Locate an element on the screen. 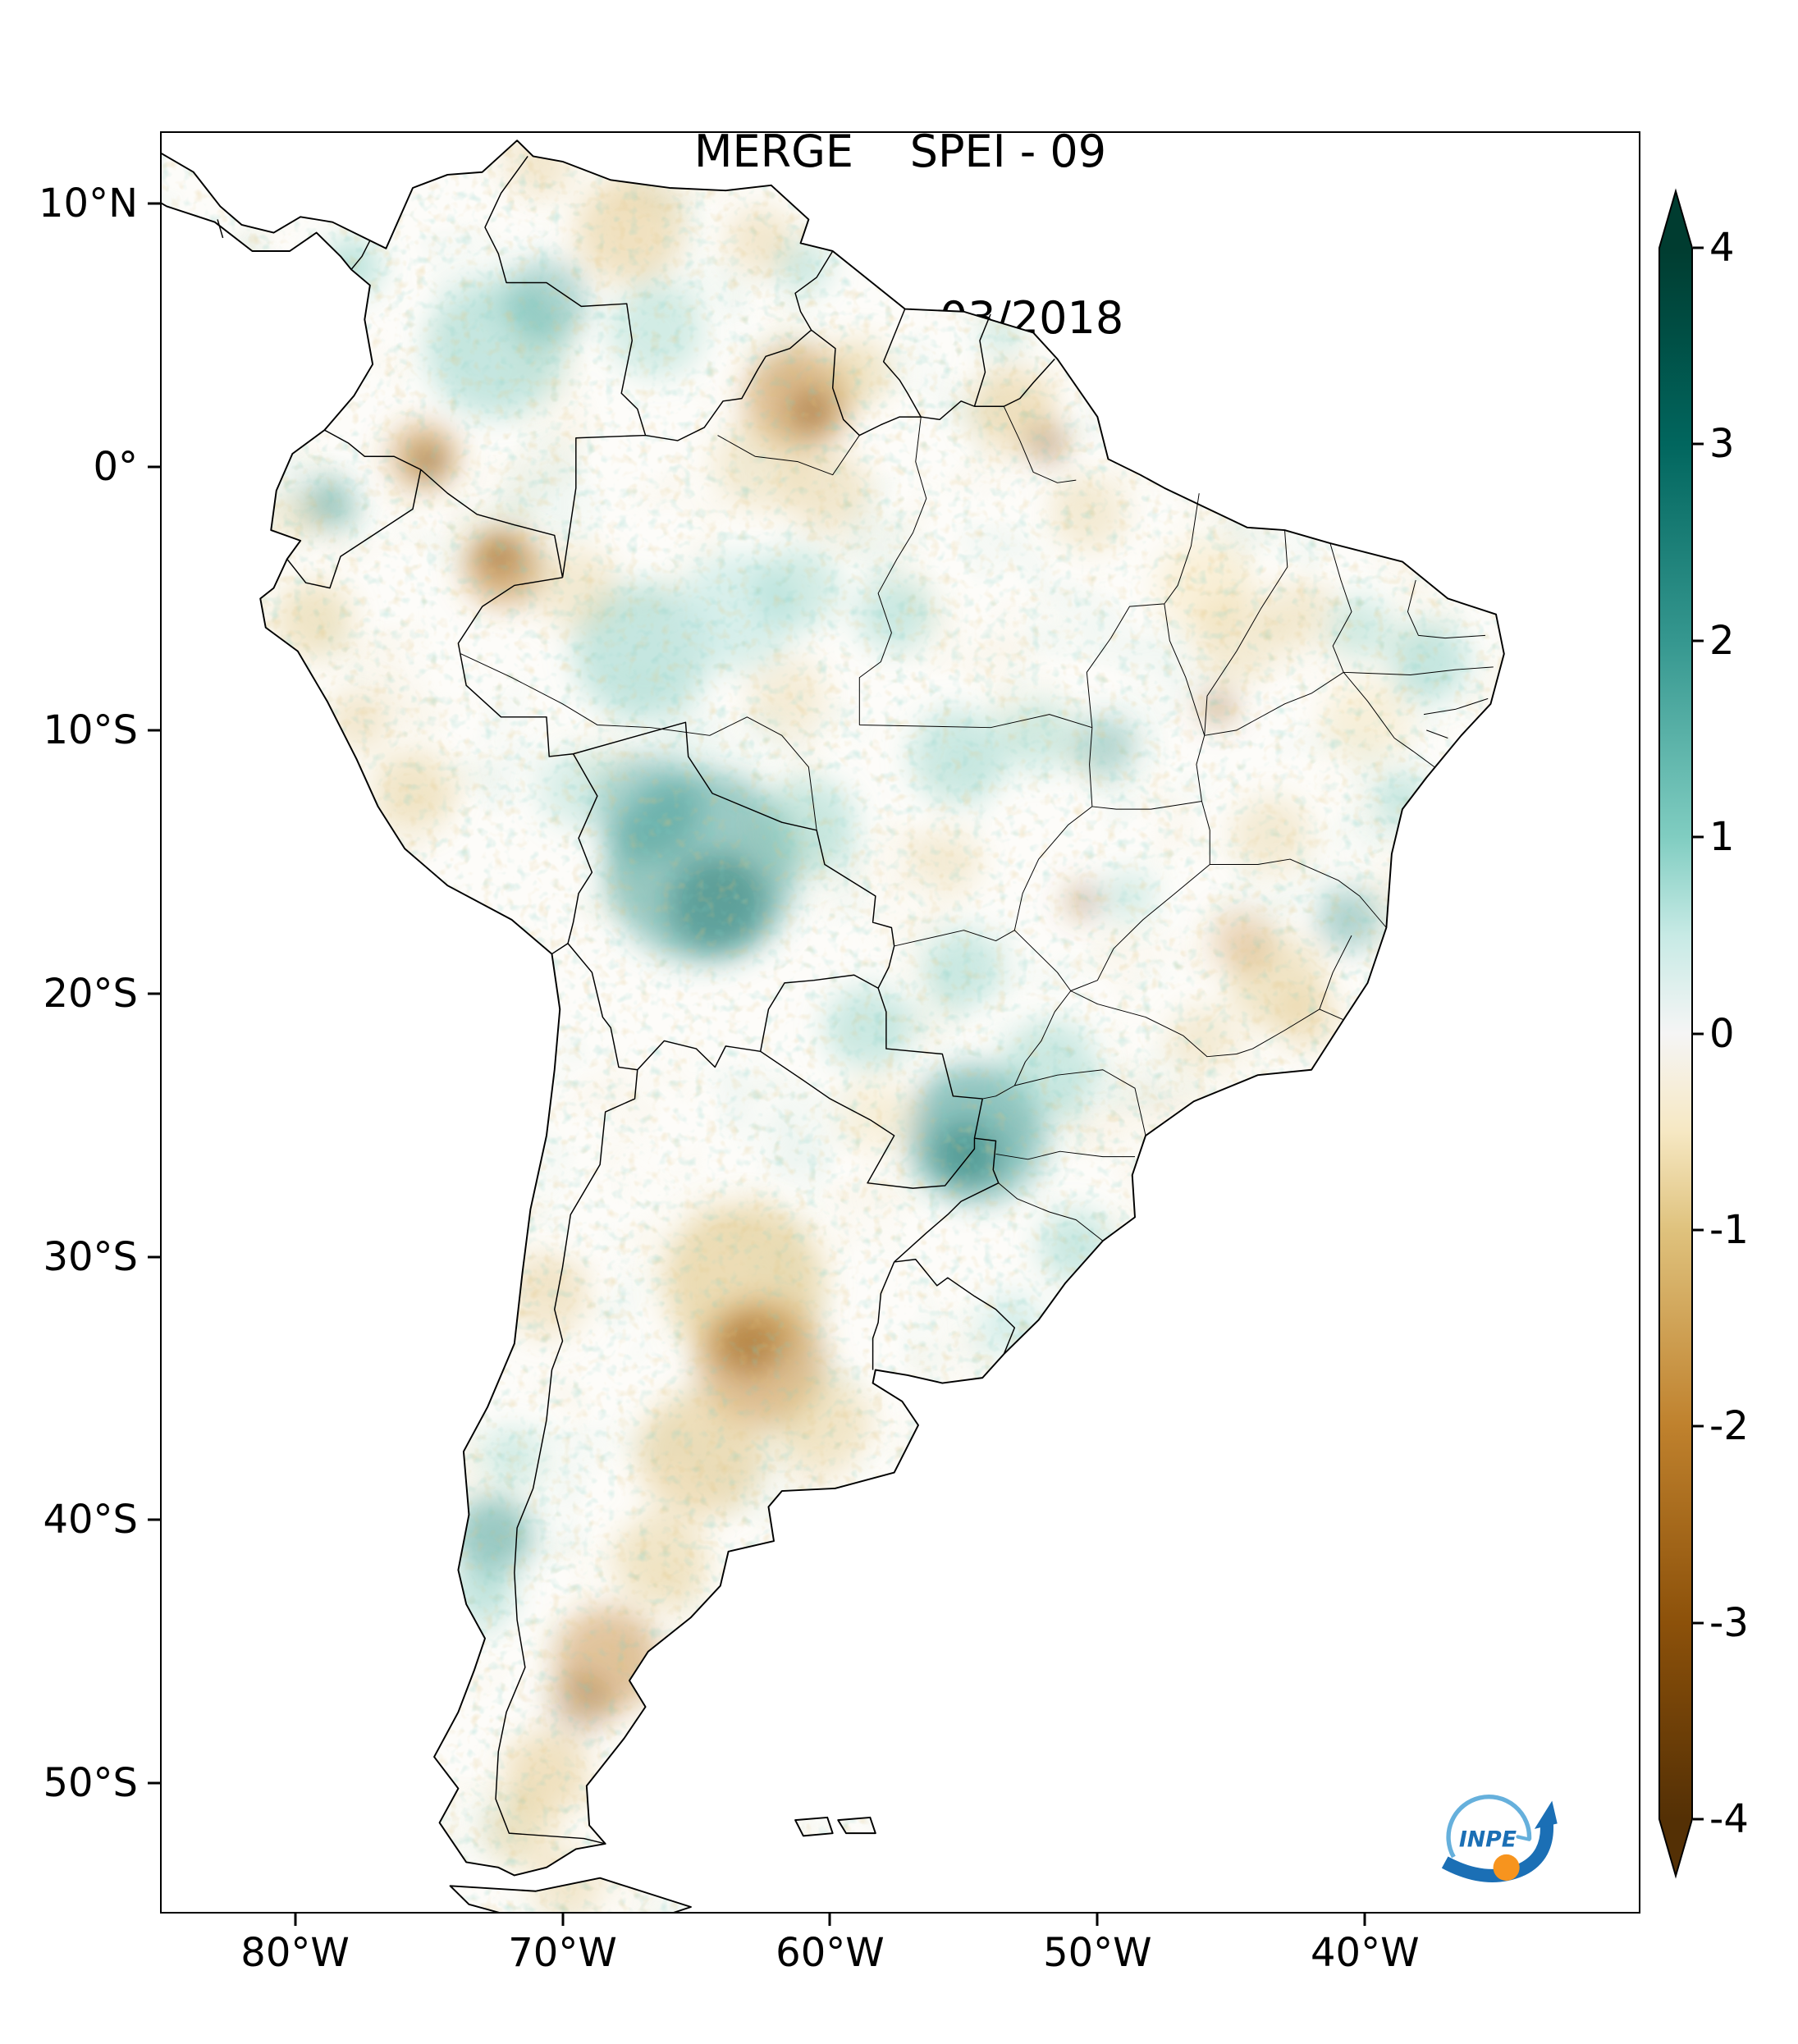 This screenshot has width=1798, height=2044. y-tick-label: 40°S is located at coordinates (90, 1520).